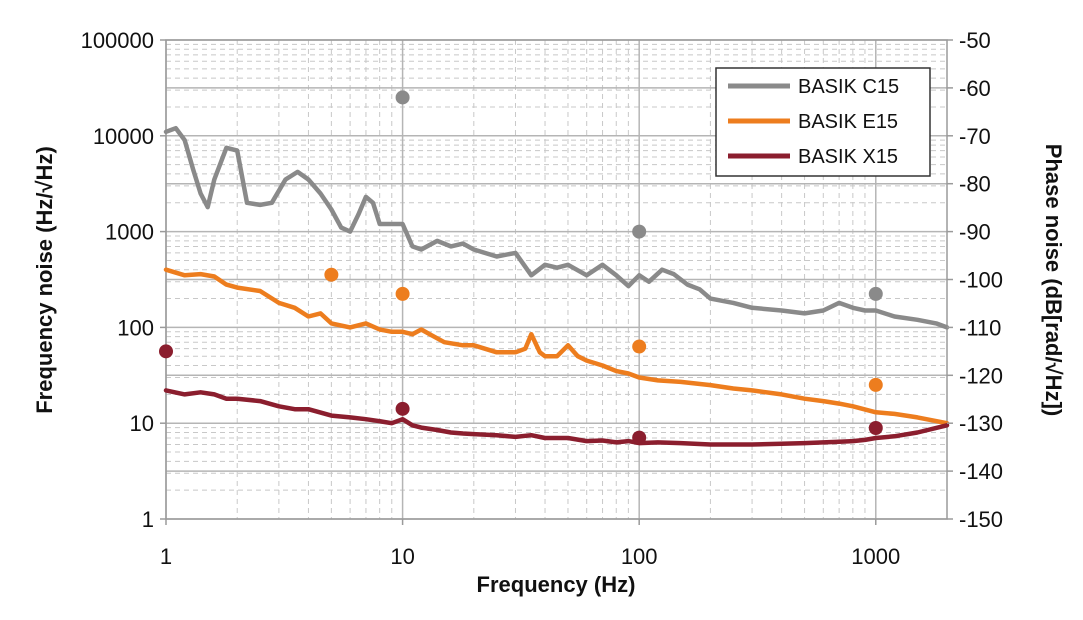  Describe the element at coordinates (875, 556) in the screenshot. I see `x-tick-label: 1000` at that location.